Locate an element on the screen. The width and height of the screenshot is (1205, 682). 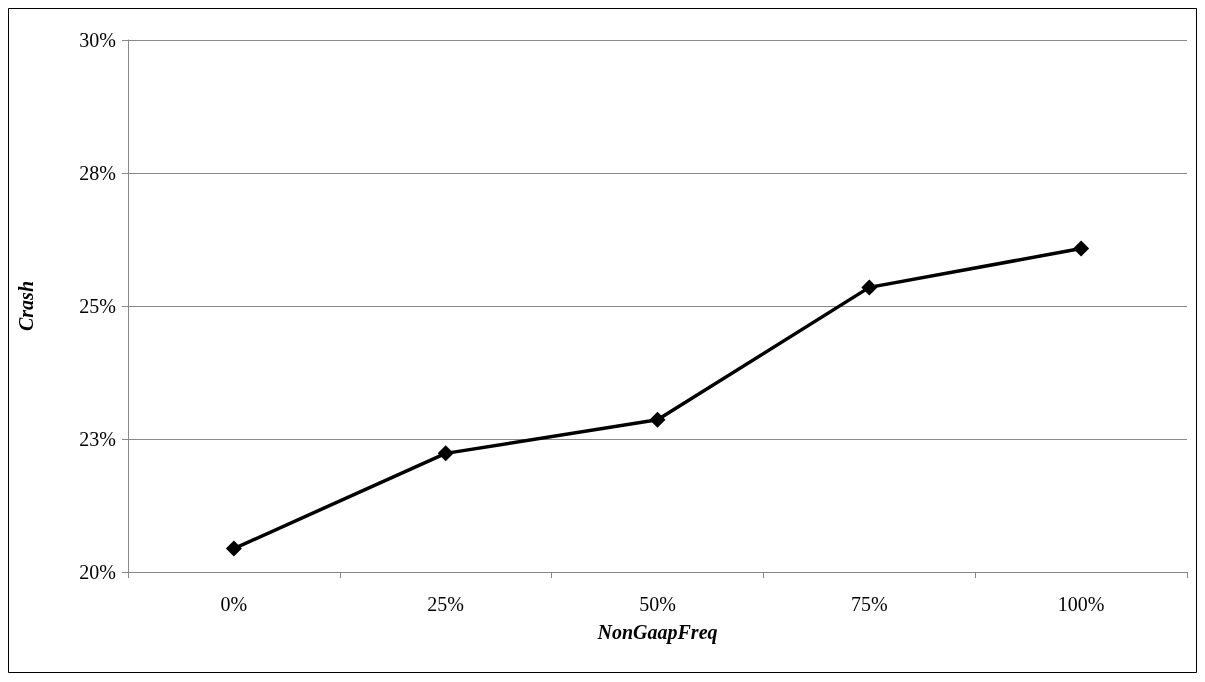
y-axis-title: Crash is located at coordinates (26, 306).